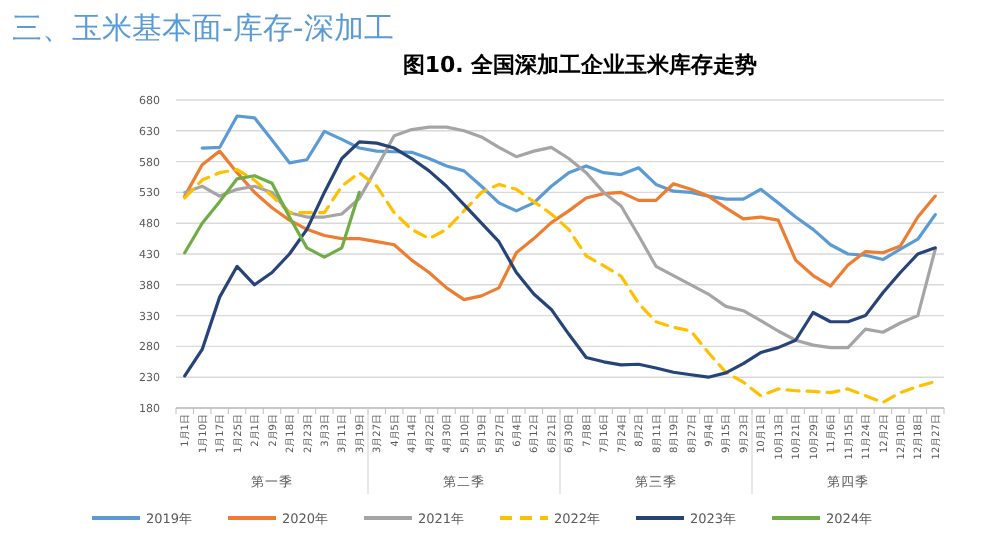 The image size is (1000, 542). I want to click on chart-title: 图10. 全国深加工企业玉米库存走势, so click(580, 65).